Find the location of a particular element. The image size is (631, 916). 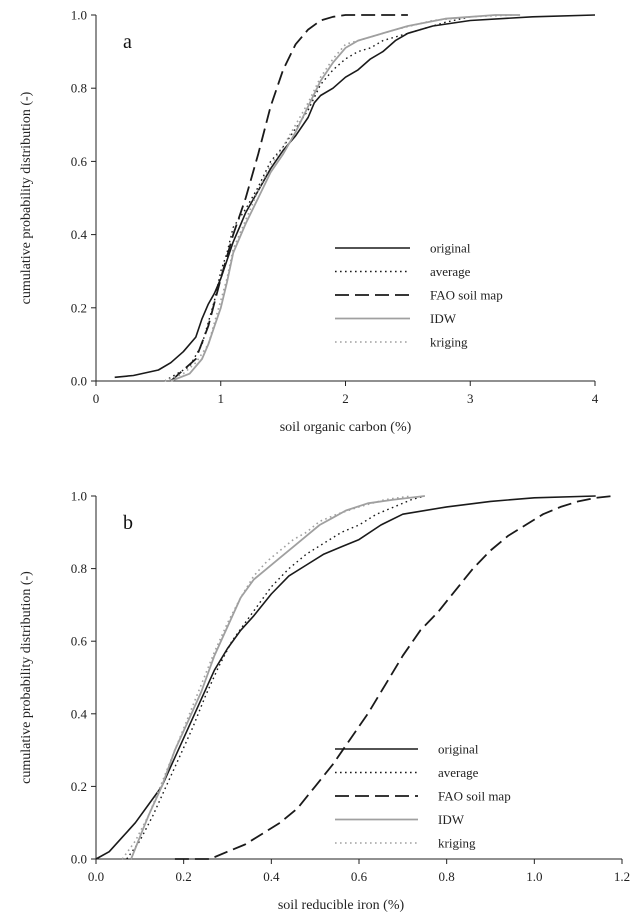

x-tick-label: 1 is located at coordinates (221, 398).